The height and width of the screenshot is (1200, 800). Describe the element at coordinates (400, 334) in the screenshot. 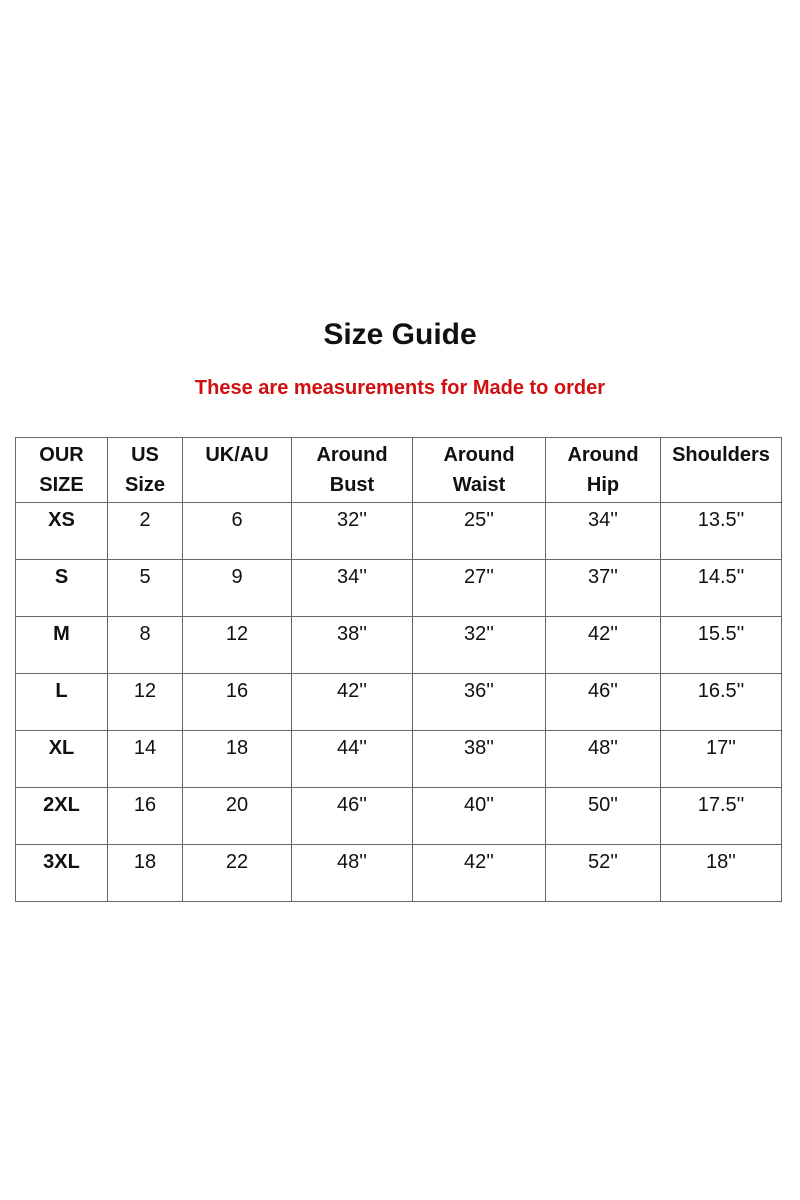

I see `page-title: Size Guide` at that location.